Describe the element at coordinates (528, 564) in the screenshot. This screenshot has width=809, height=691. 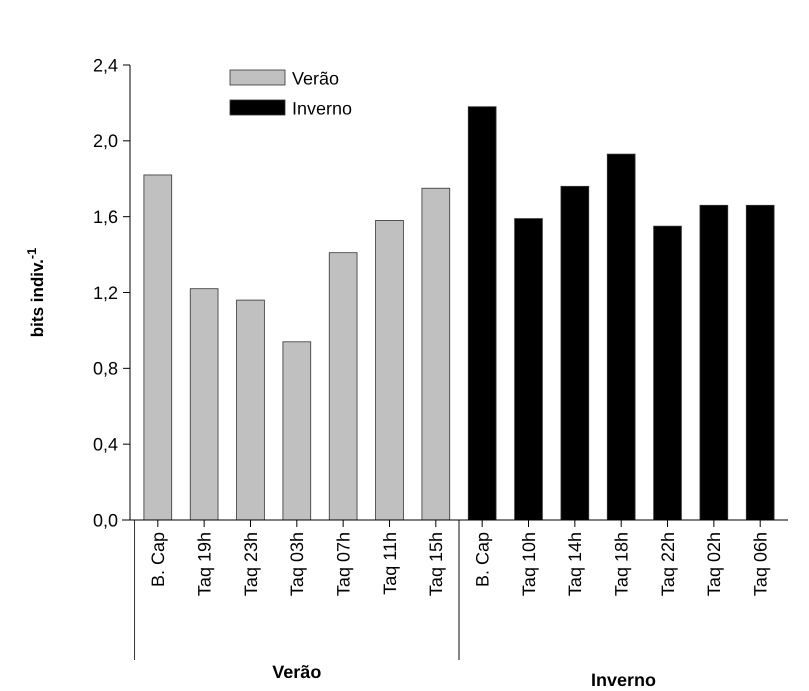
I see `x-tick-label: Taq 10h` at that location.